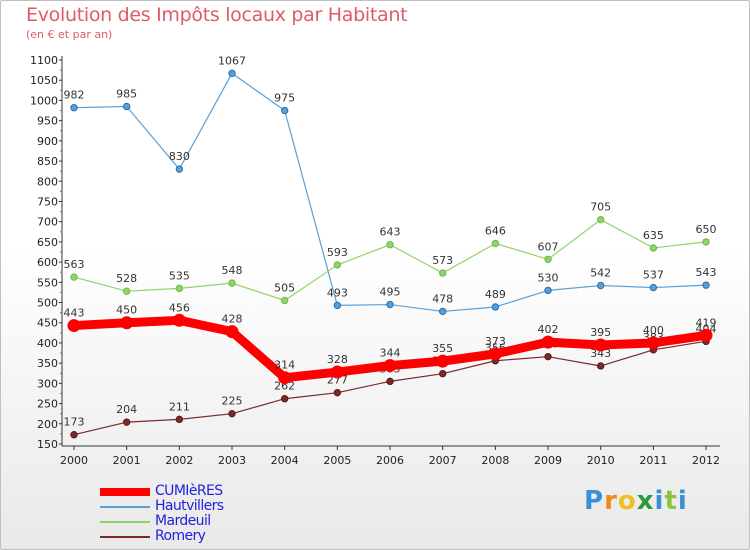  What do you see at coordinates (548, 277) in the screenshot?
I see `data-label-hautvillers: 530` at bounding box center [548, 277].